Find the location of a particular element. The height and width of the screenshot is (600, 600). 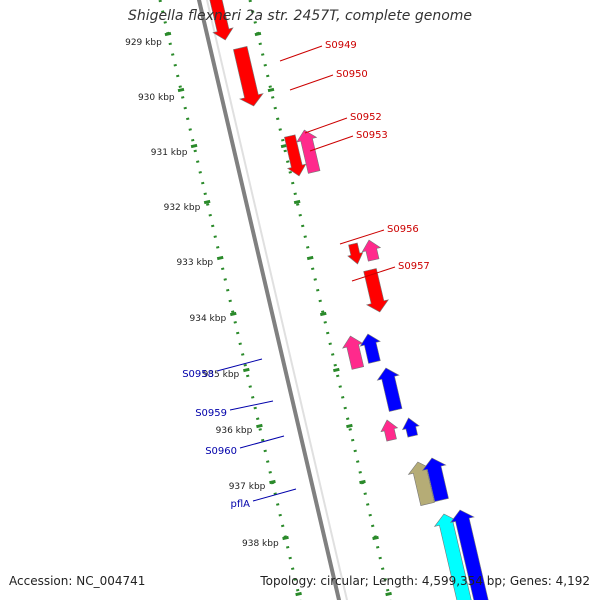

forward-gene-label: S0949 is located at coordinates (341, 45).